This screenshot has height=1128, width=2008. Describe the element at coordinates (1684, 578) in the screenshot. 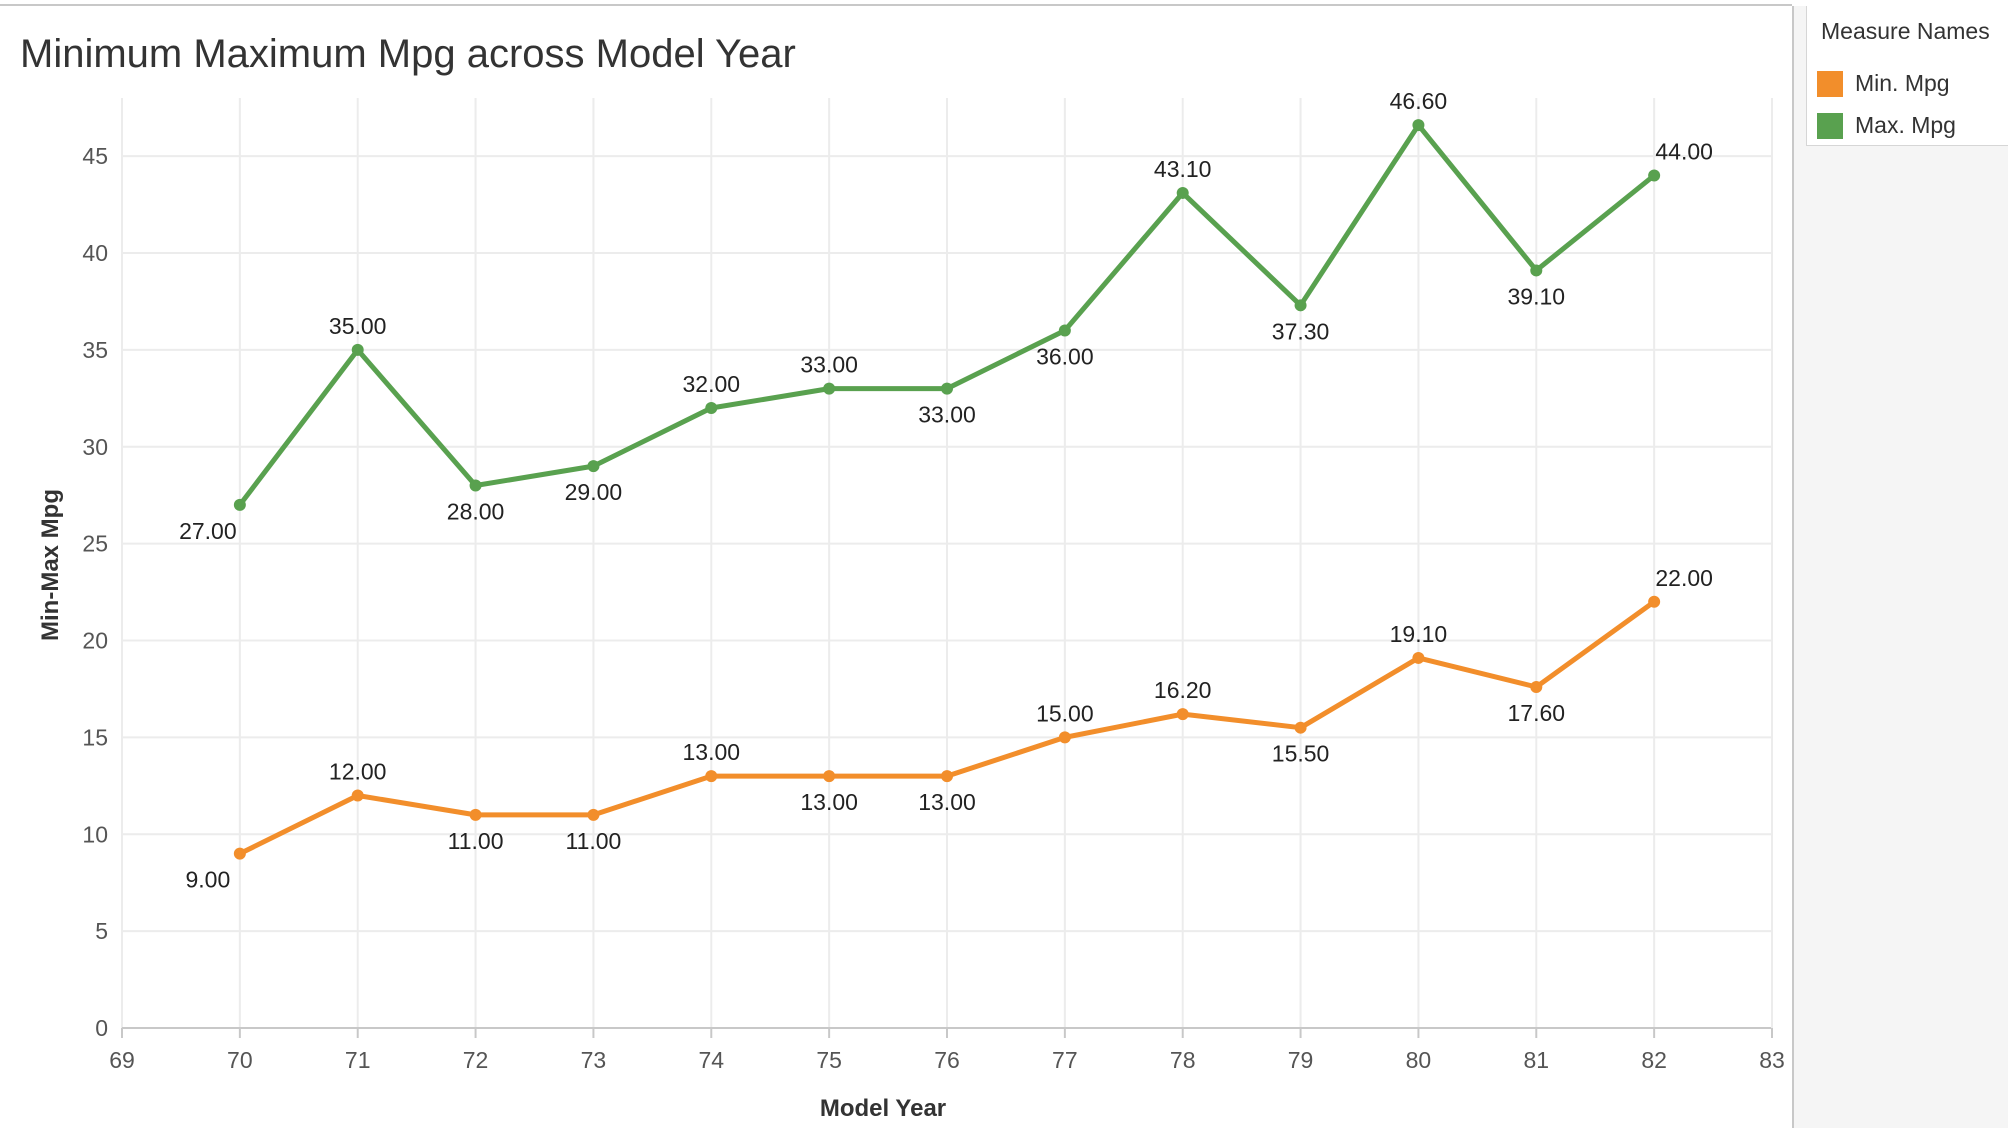

I see `data-label-min-mpg: 22.00` at that location.